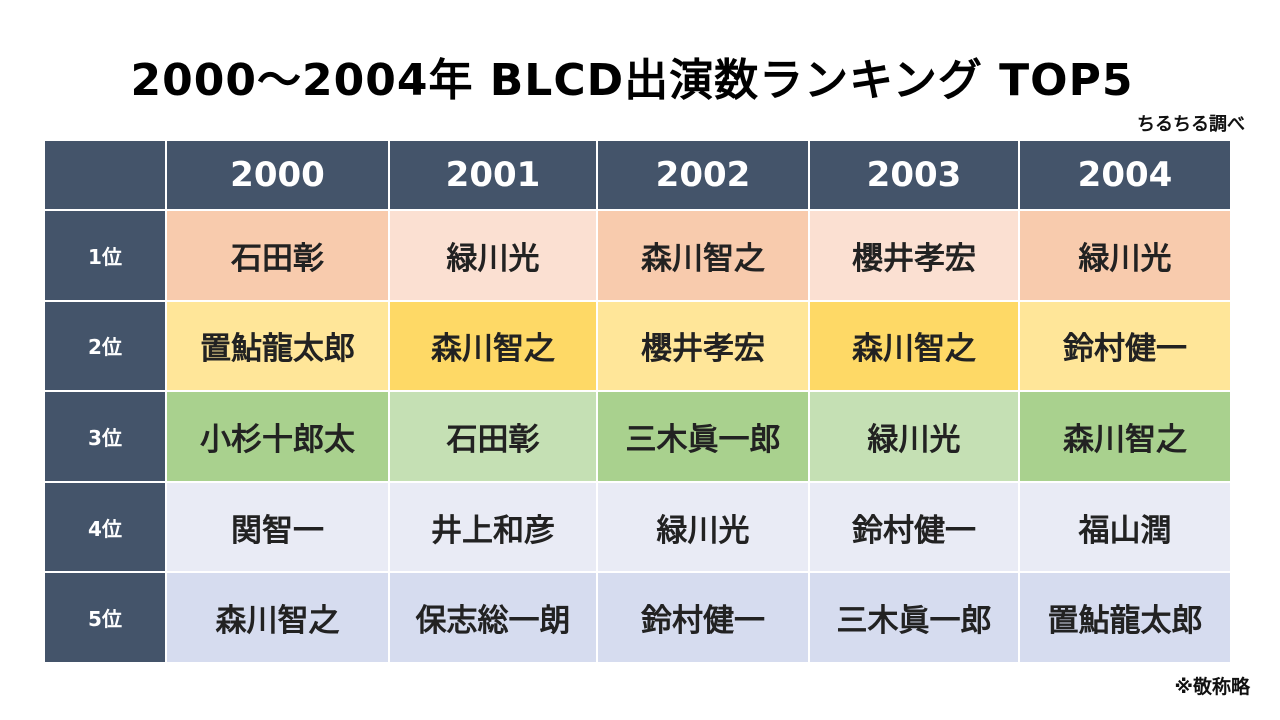 The image size is (1280, 720). I want to click on name-cell: 関智一, so click(277, 527).